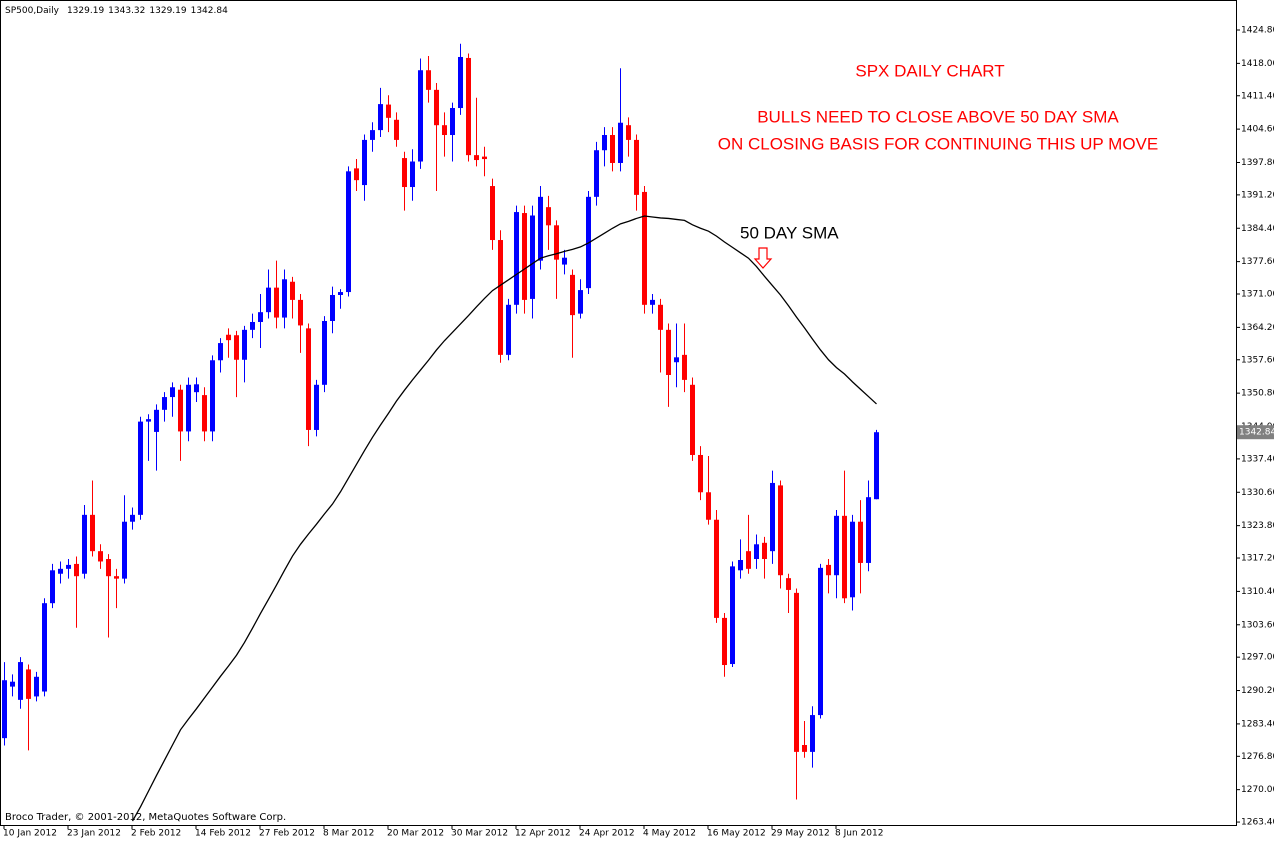 The image size is (1274, 842). Describe the element at coordinates (1257, 691) in the screenshot. I see `y-tick-label: 1290.20` at that location.